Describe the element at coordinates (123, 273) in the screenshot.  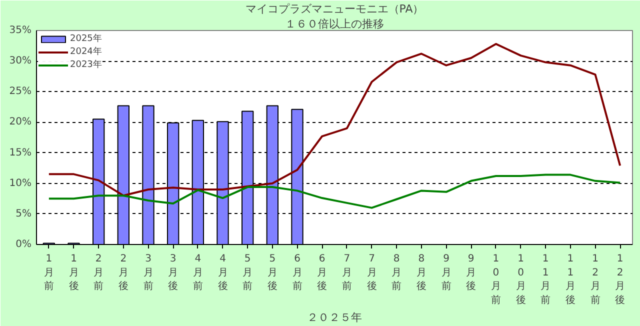
I see `x-tick-label: 2月後` at that location.